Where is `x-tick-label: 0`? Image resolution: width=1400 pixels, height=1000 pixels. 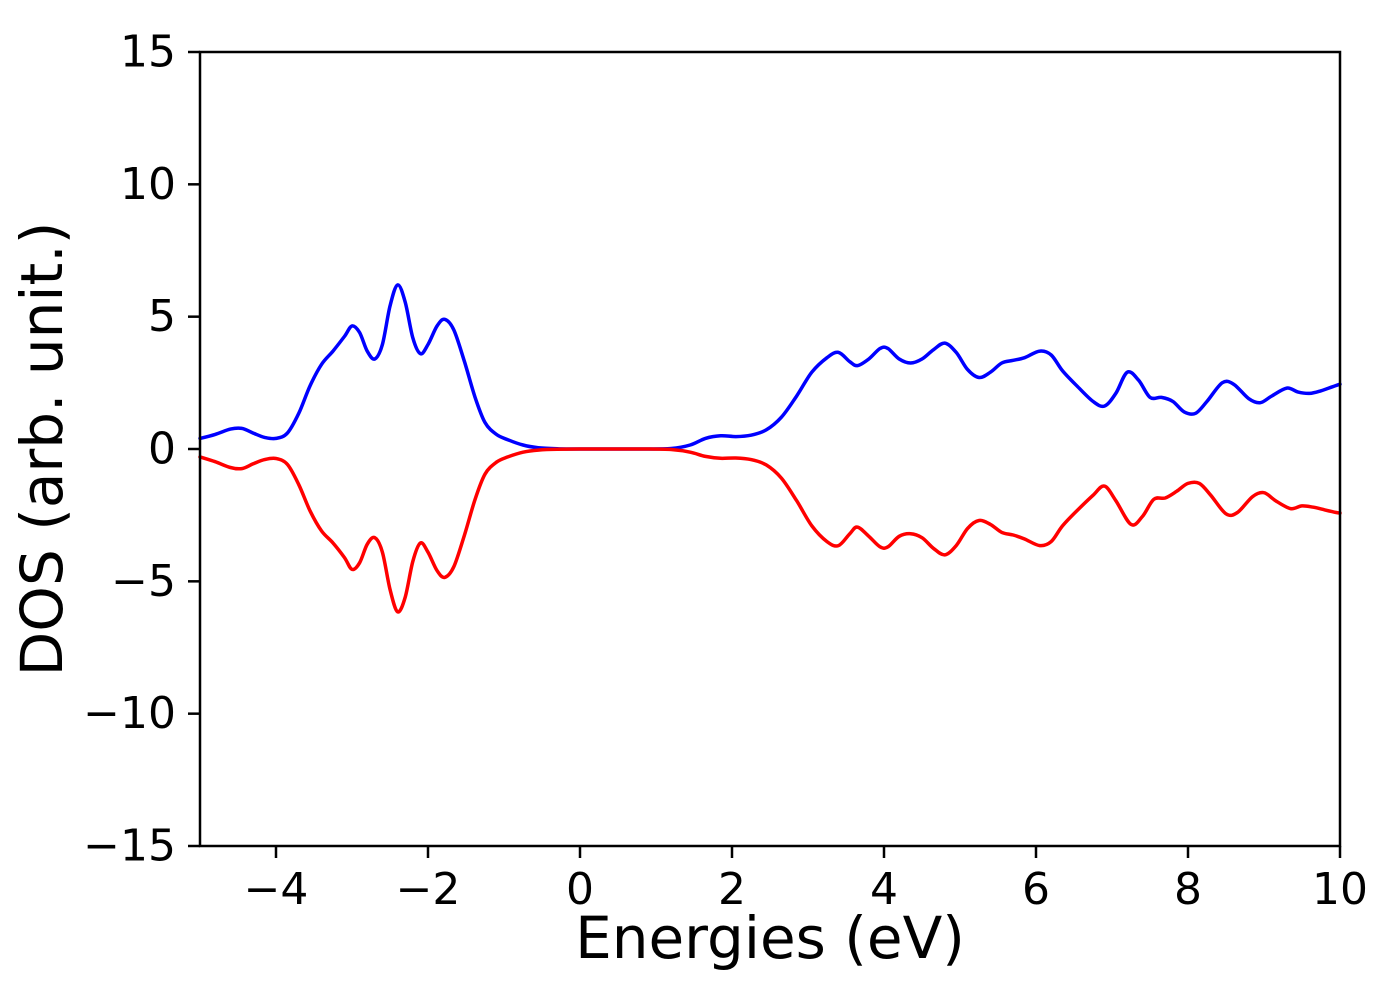
x-tick-label: 0 is located at coordinates (580, 889).